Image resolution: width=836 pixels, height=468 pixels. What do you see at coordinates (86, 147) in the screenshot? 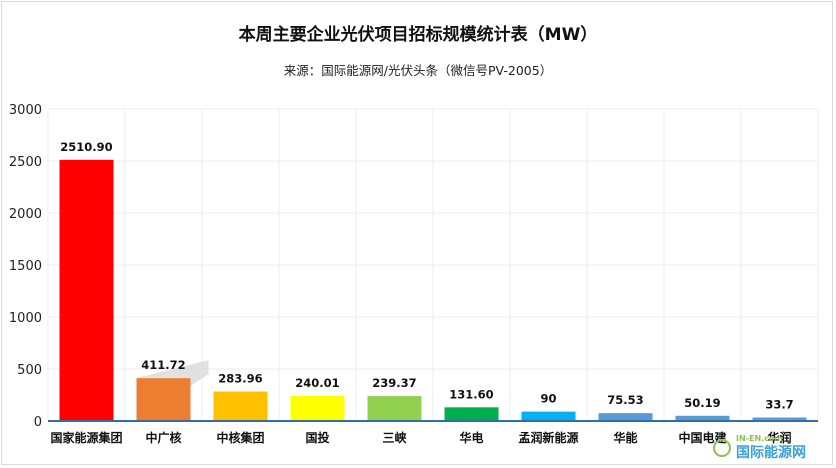
I see `value-label: 2510.90` at bounding box center [86, 147].